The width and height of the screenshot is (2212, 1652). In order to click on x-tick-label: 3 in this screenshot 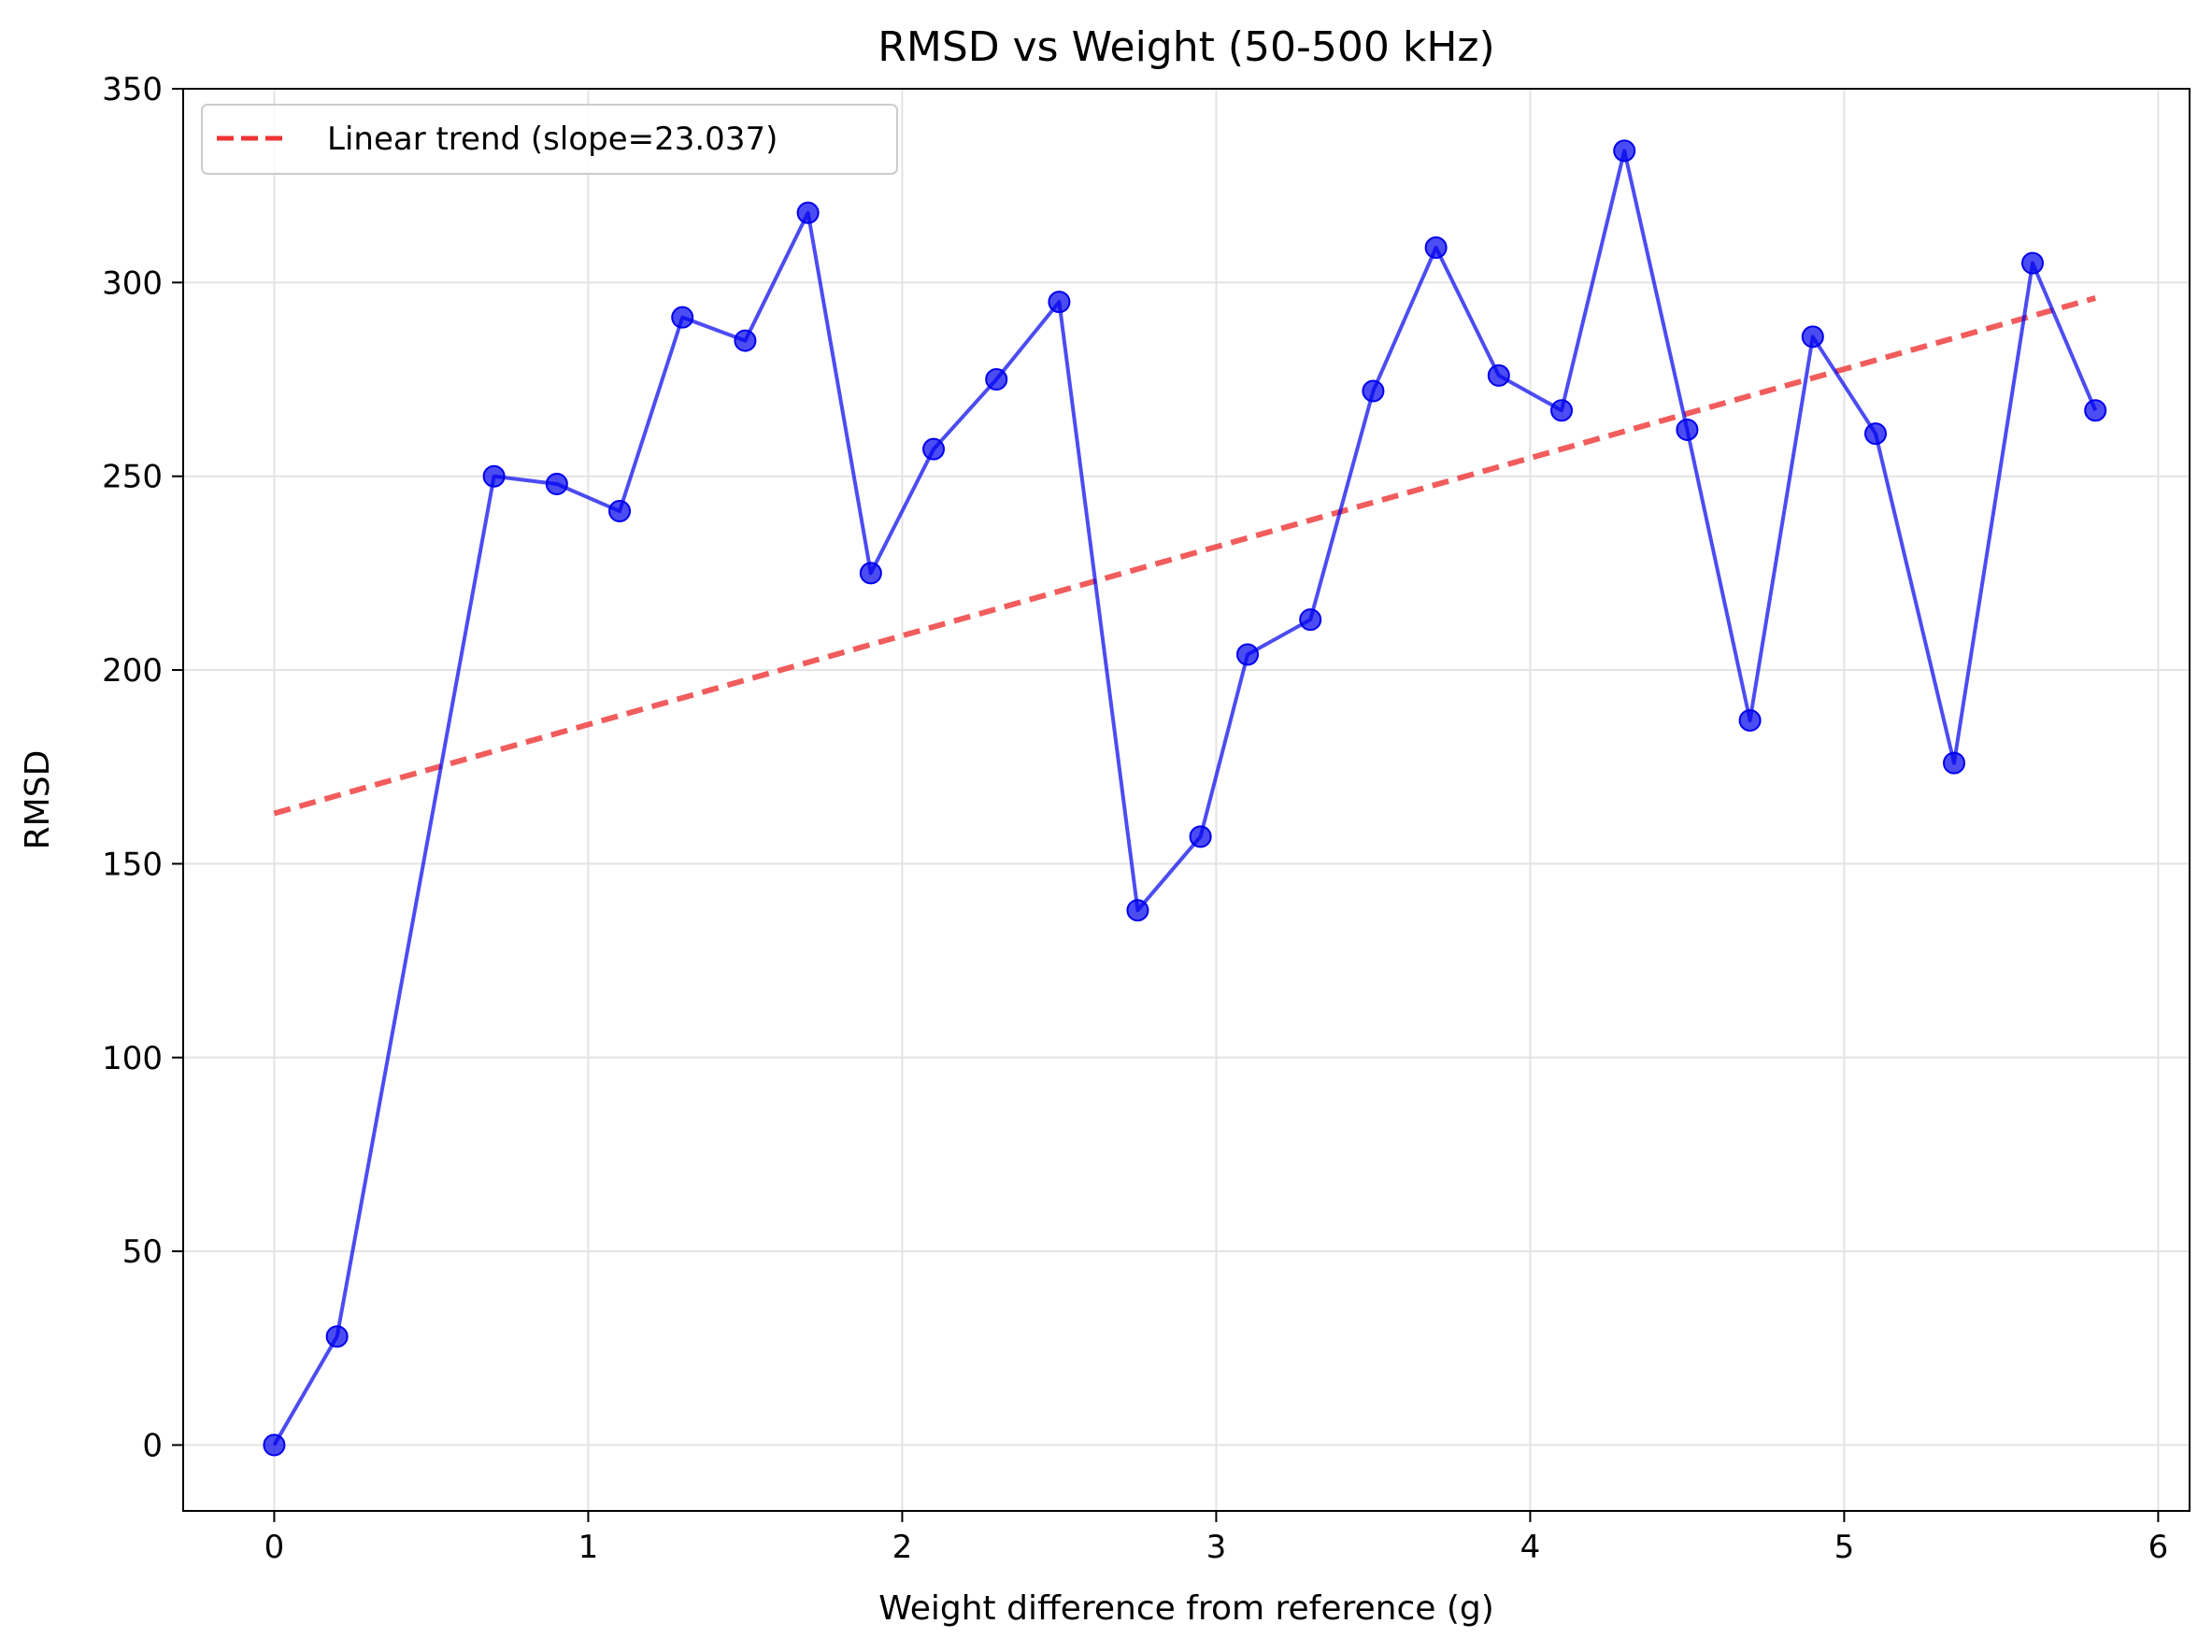, I will do `click(1216, 1547)`.